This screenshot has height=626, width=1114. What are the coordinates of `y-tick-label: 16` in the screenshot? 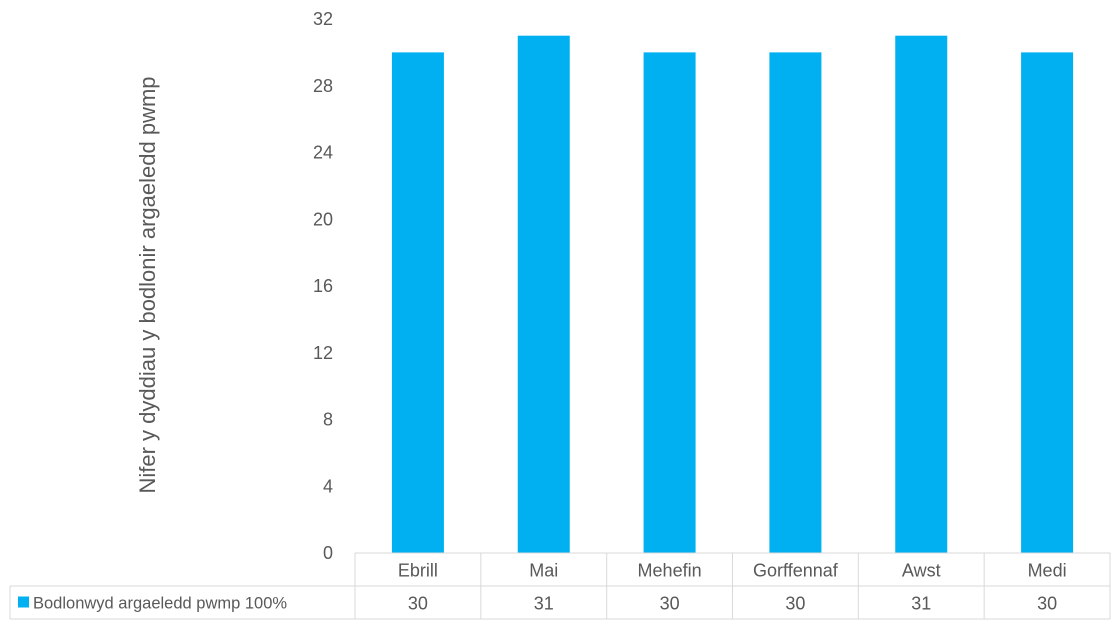 It's located at (323, 286).